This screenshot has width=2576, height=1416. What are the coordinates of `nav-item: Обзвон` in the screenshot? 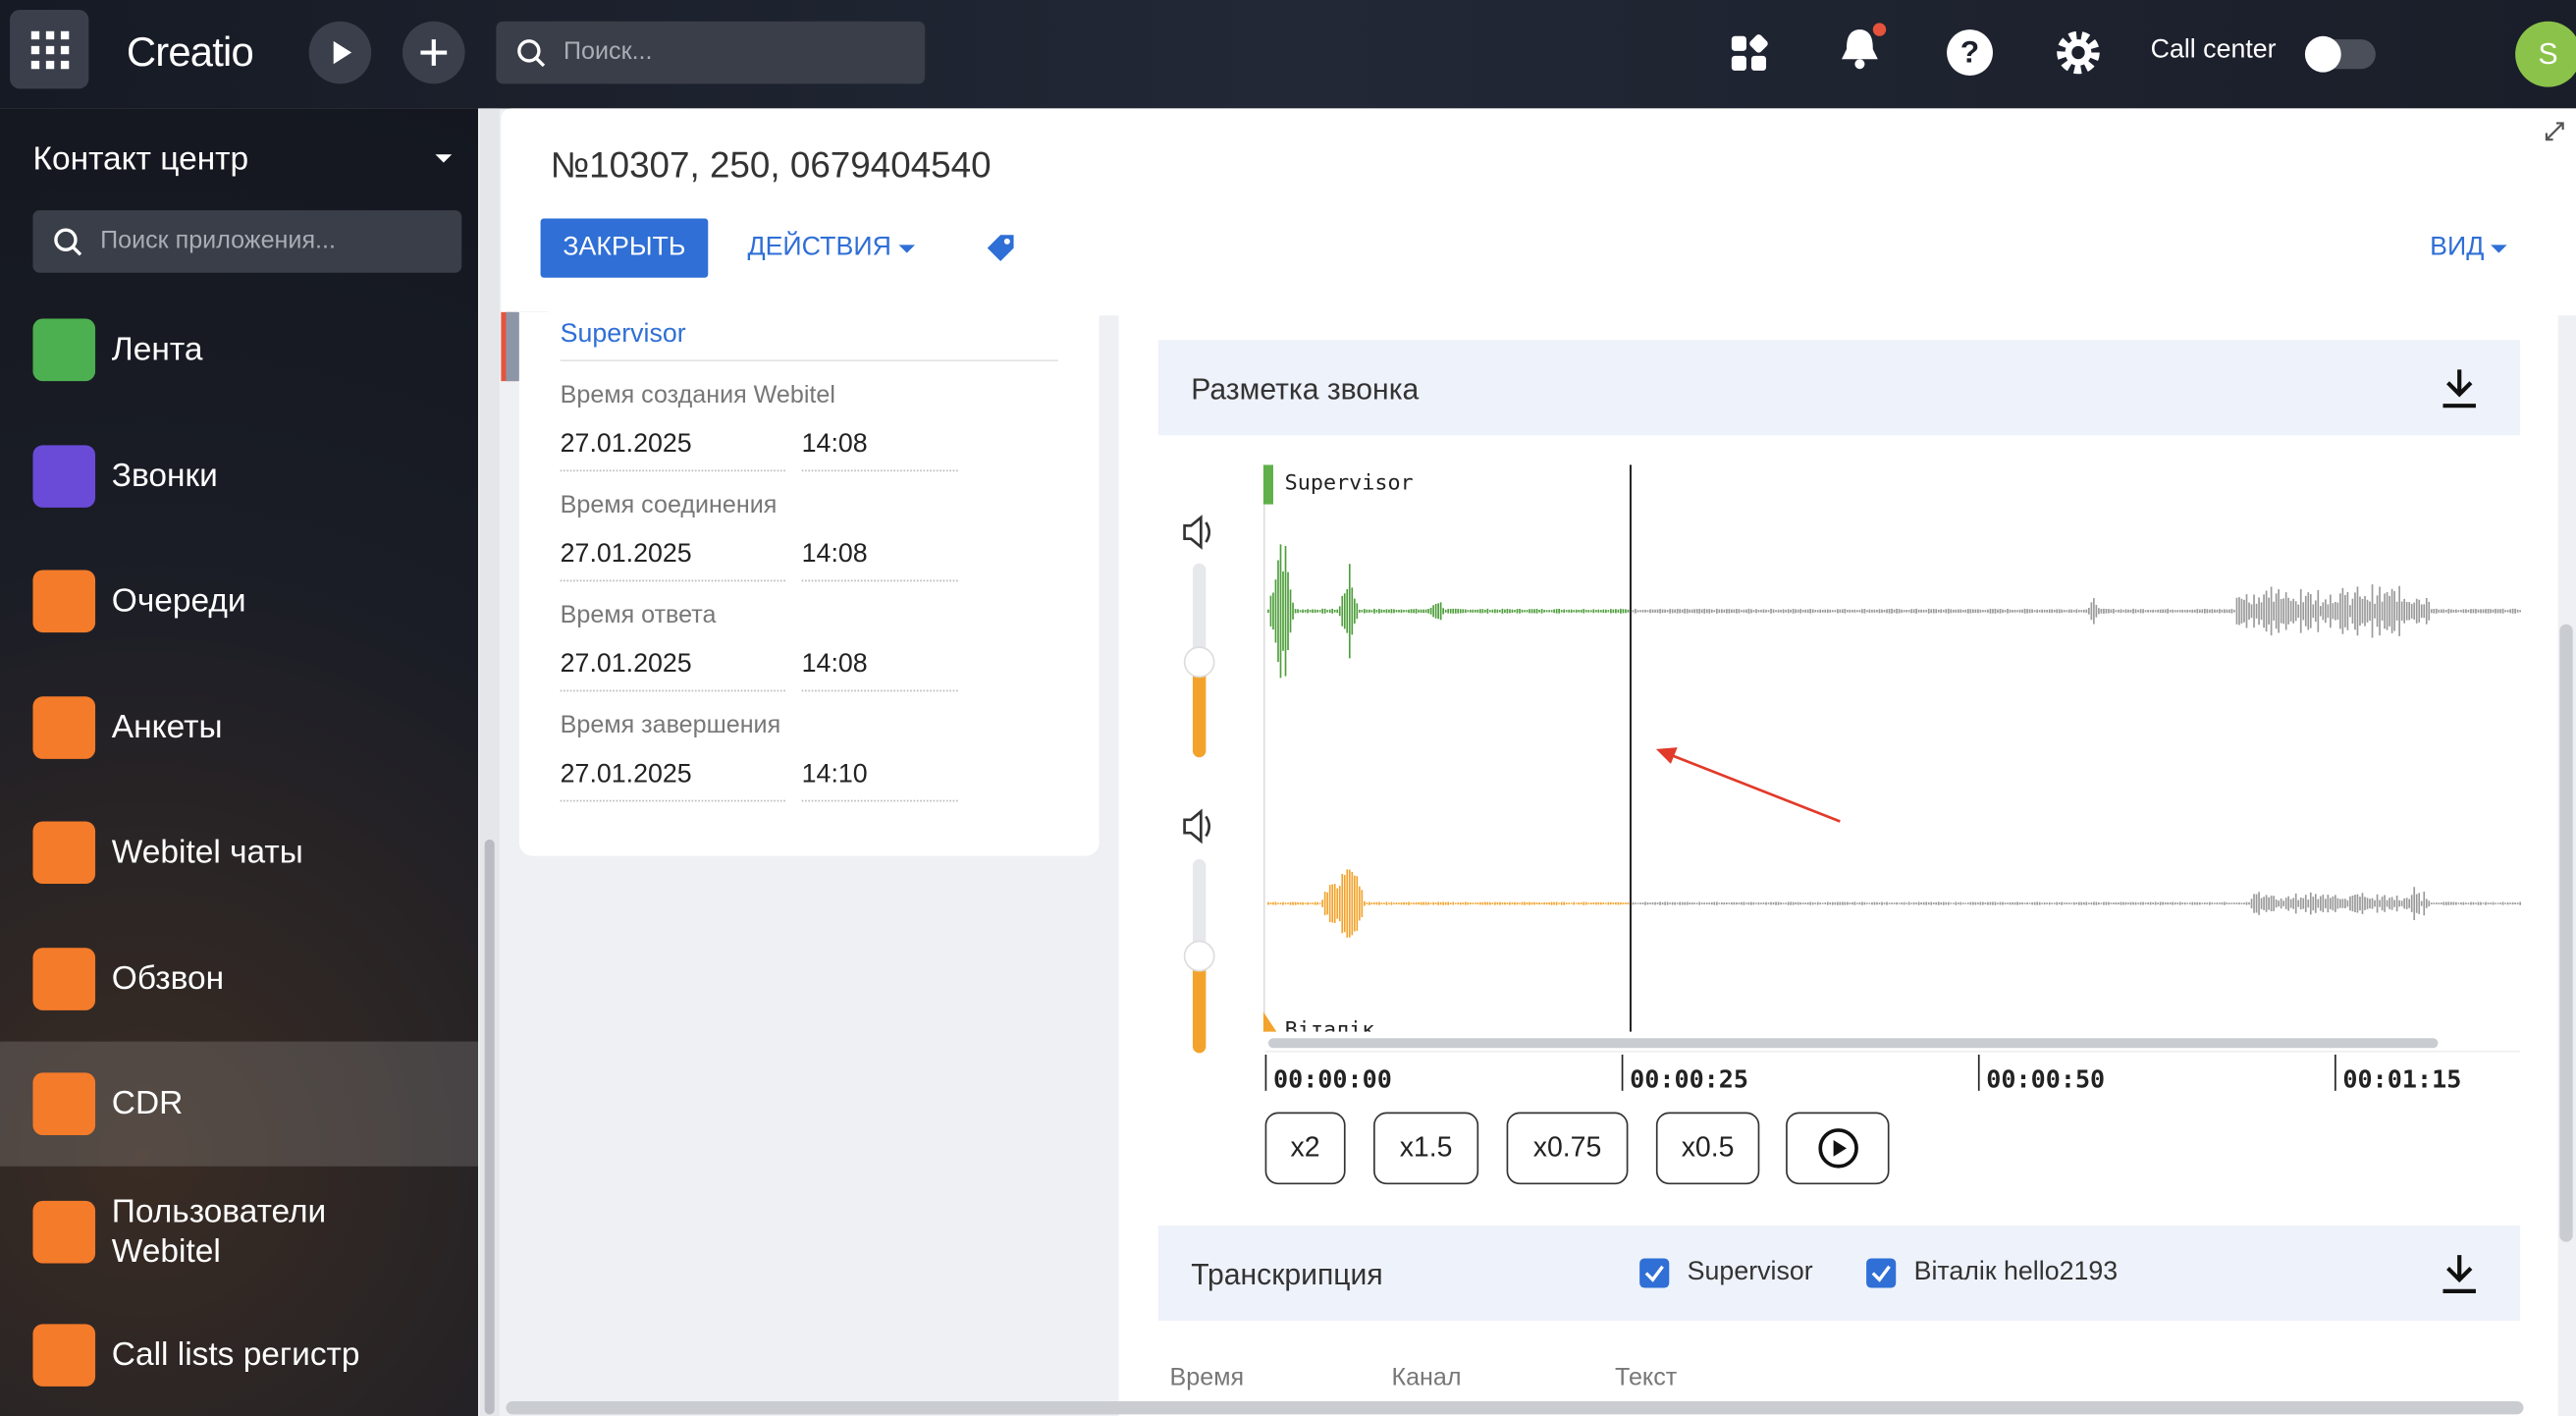 It's located at (239, 978).